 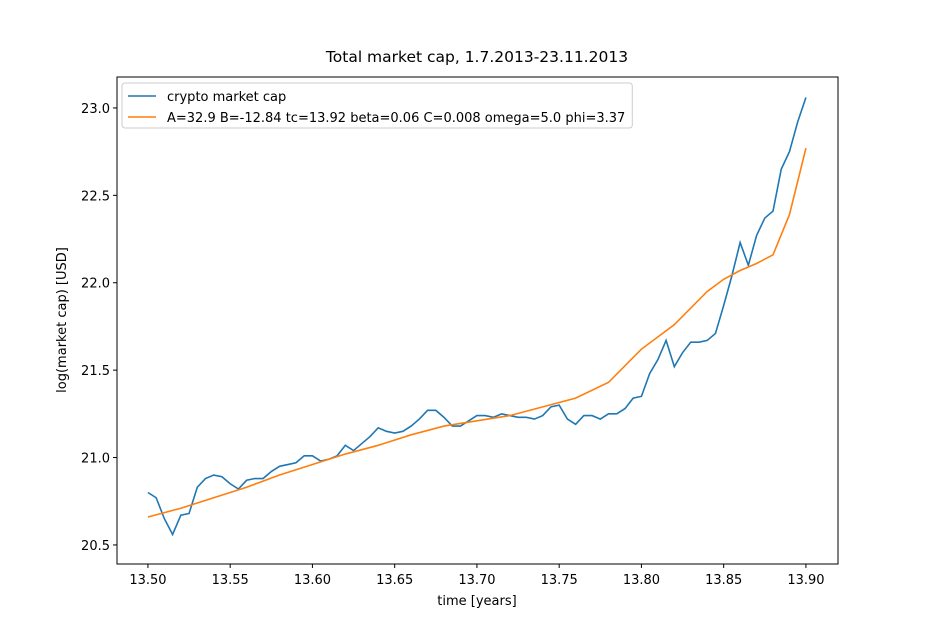 What do you see at coordinates (476, 580) in the screenshot?
I see `x-tick-label: 13.70` at bounding box center [476, 580].